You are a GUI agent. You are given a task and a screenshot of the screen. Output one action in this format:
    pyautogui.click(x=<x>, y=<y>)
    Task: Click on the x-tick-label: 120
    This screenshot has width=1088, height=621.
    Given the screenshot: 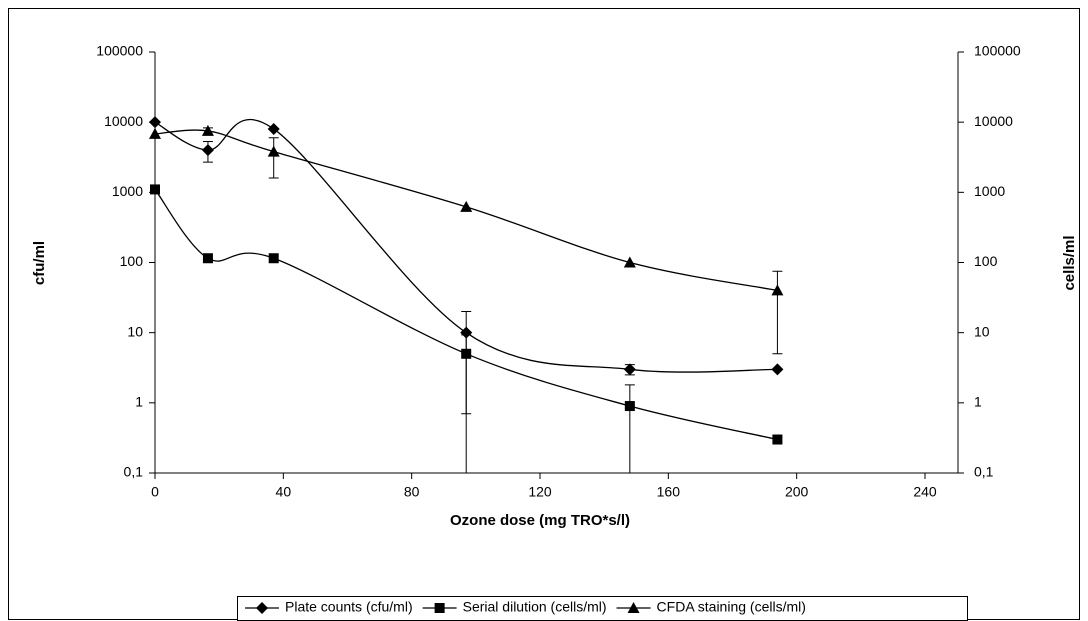 What is the action you would take?
    pyautogui.click(x=540, y=492)
    